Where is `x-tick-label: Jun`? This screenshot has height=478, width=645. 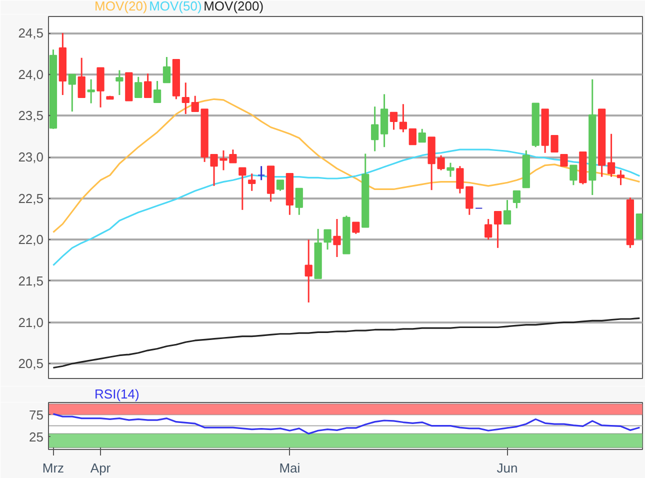
x-tick-label: Jun is located at coordinates (507, 468).